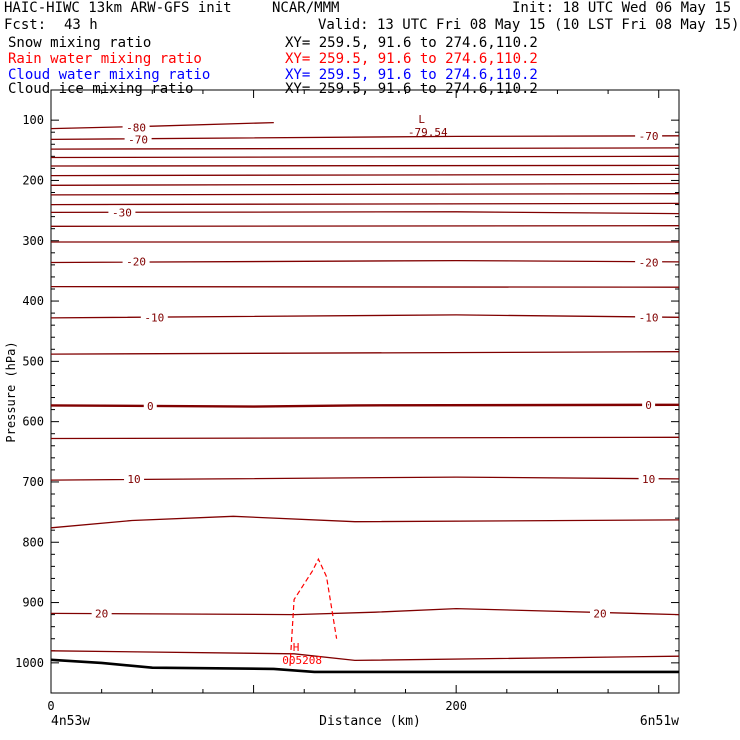 This screenshot has height=740, width=740. What do you see at coordinates (33, 180) in the screenshot?
I see `y-tick-label: 200` at bounding box center [33, 180].